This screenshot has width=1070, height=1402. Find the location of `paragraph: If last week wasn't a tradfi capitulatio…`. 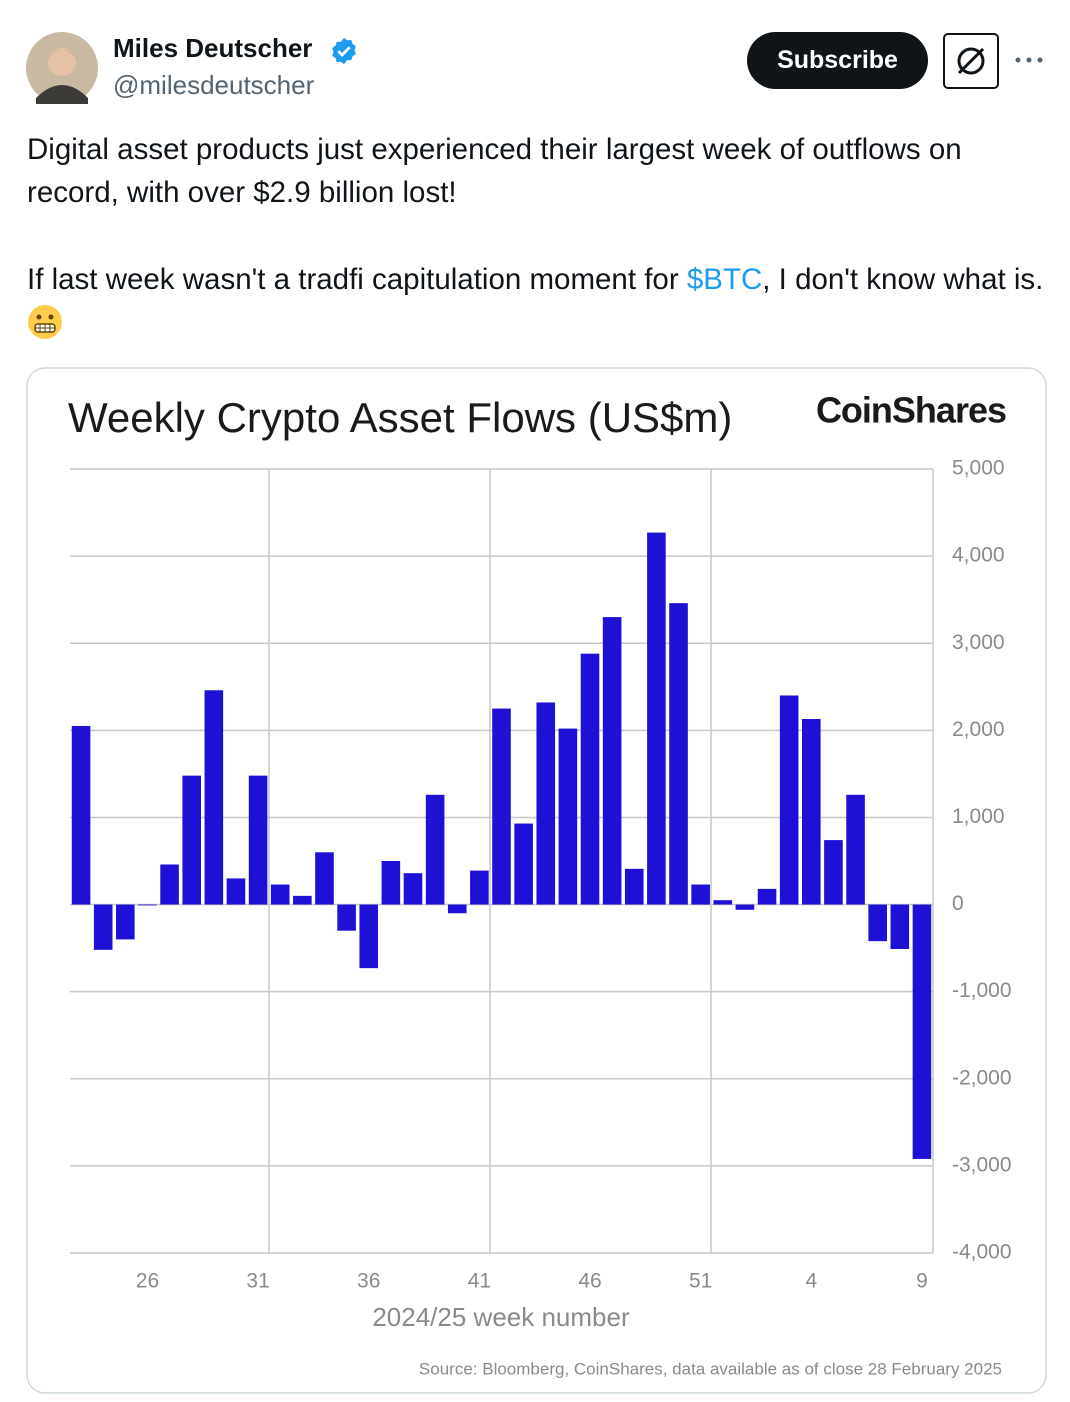

paragraph: If last week wasn't a tradfi capitulatio… is located at coordinates (537, 301).